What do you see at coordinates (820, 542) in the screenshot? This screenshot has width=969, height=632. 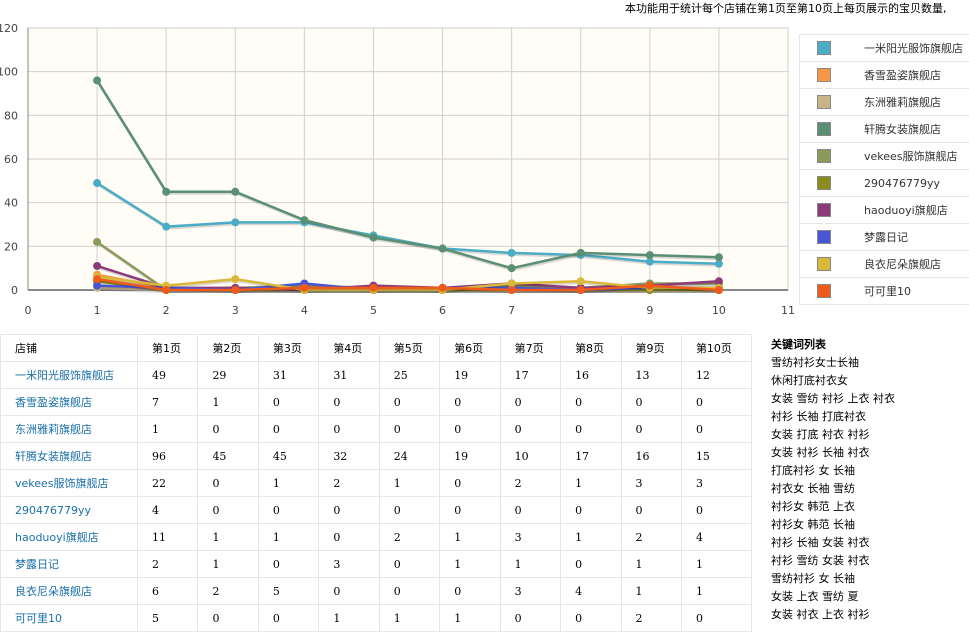 I see `keyword-item: 衬衫 长袖 女装 衬衣` at bounding box center [820, 542].